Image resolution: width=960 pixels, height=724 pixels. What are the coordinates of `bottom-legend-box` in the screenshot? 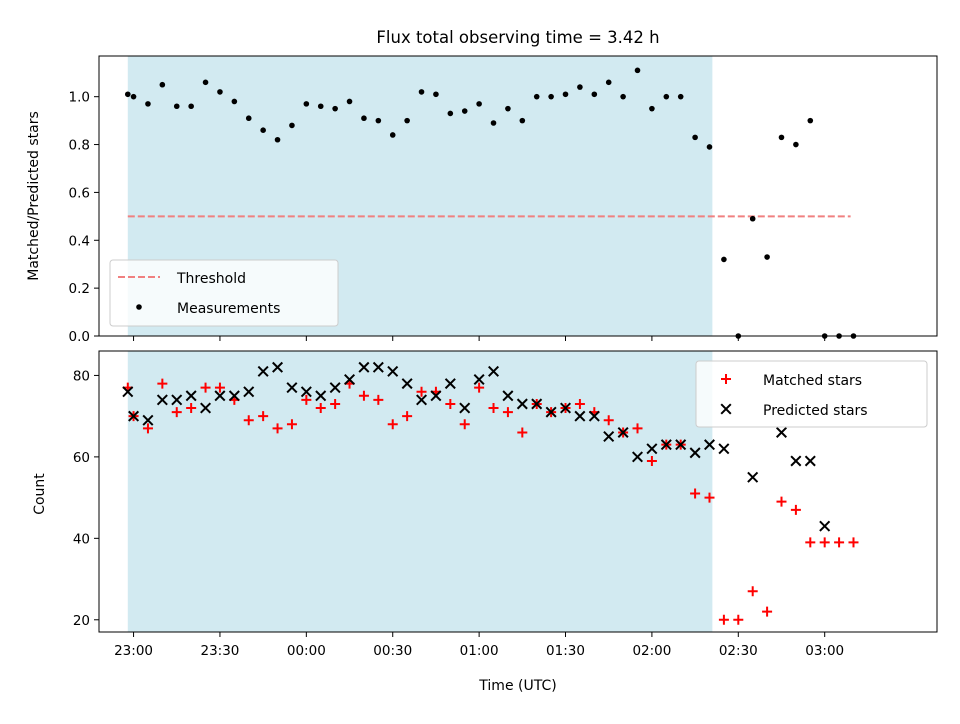 It's located at (811, 394).